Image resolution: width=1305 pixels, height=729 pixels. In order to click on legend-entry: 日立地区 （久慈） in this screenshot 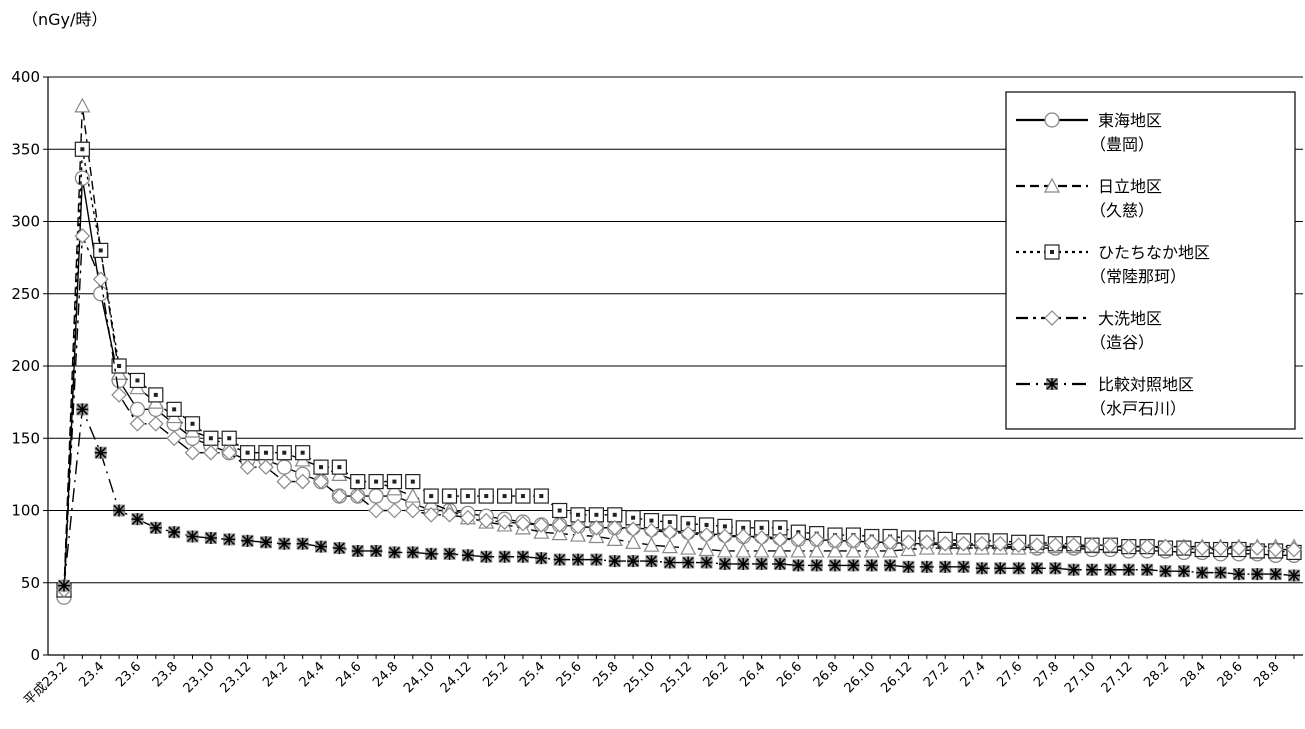, I will do `click(1089, 198)`.